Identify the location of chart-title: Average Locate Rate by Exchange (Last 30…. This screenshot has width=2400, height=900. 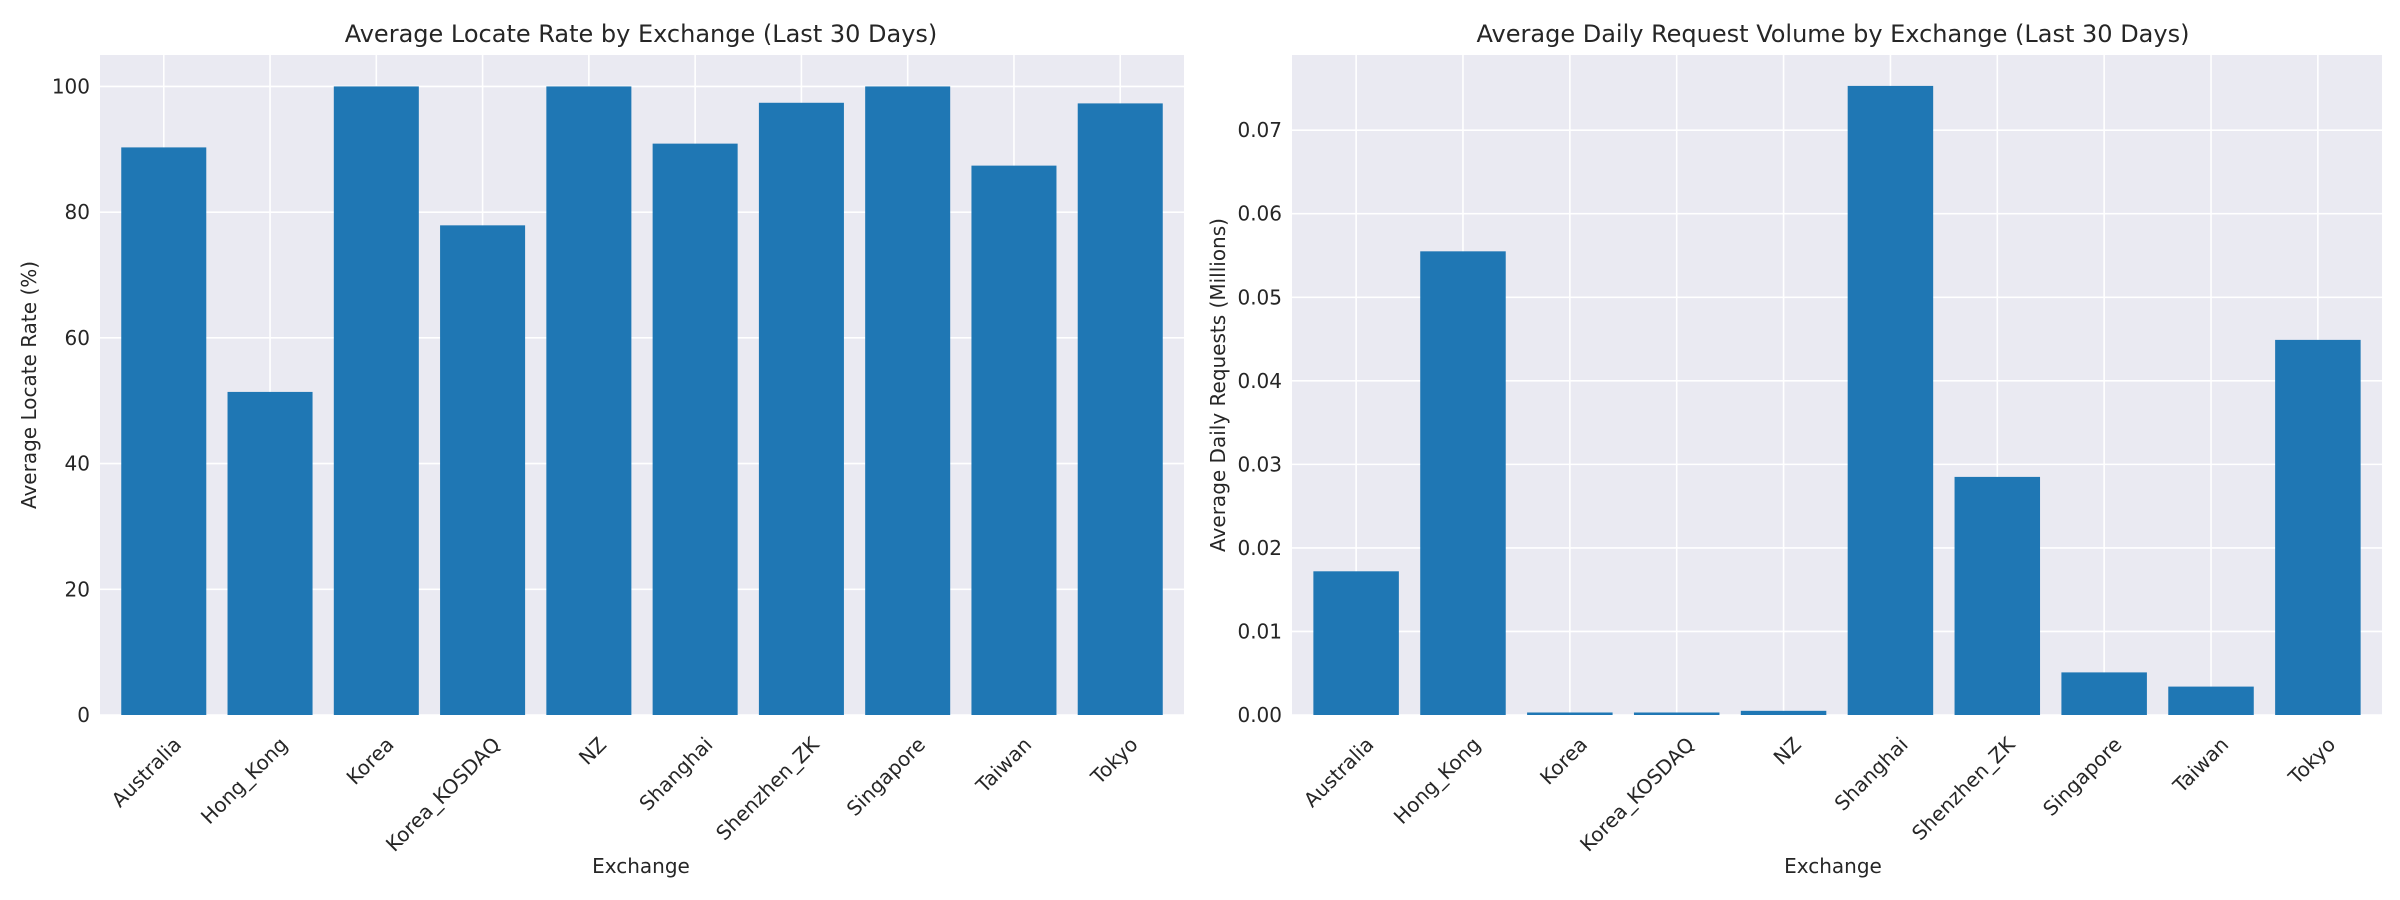
(641, 34).